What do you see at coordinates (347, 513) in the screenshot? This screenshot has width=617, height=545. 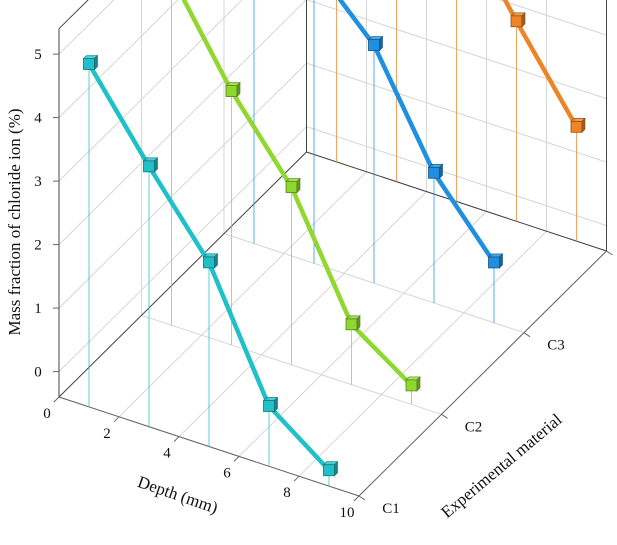 I see `x-tick-label: 10` at bounding box center [347, 513].